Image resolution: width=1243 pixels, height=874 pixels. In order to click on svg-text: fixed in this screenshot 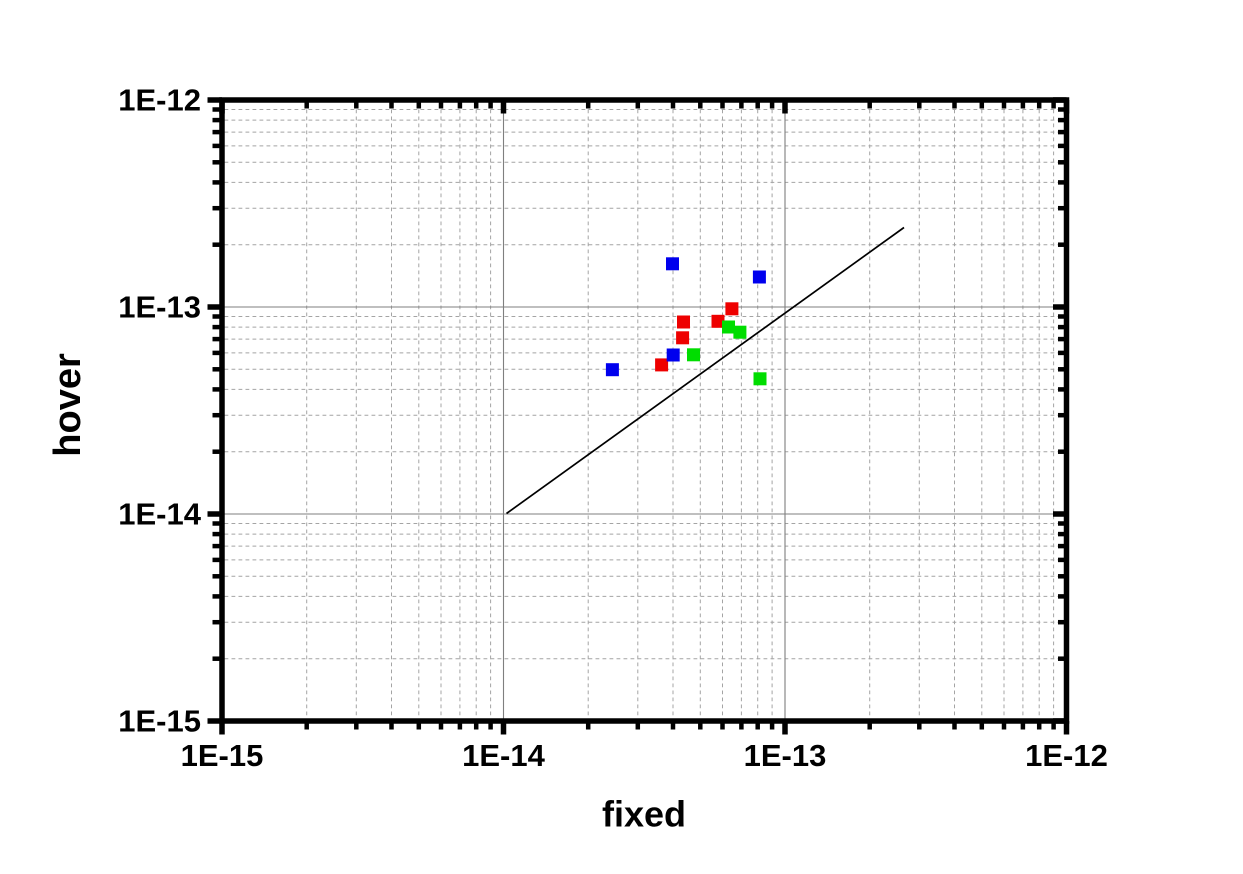, I will do `click(644, 814)`.